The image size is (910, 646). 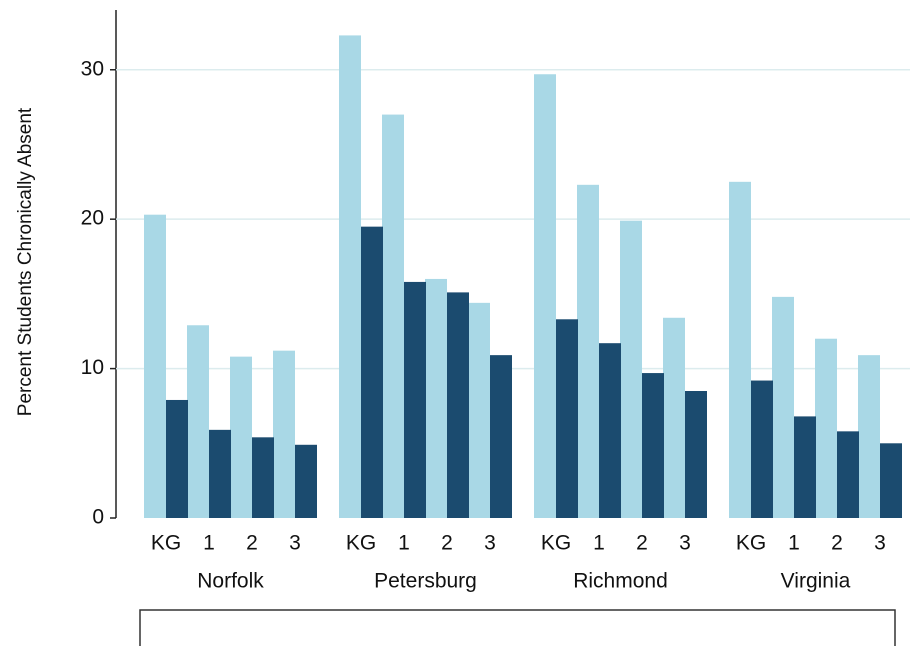 What do you see at coordinates (98, 517) in the screenshot?
I see `y-tick-label: 0` at bounding box center [98, 517].